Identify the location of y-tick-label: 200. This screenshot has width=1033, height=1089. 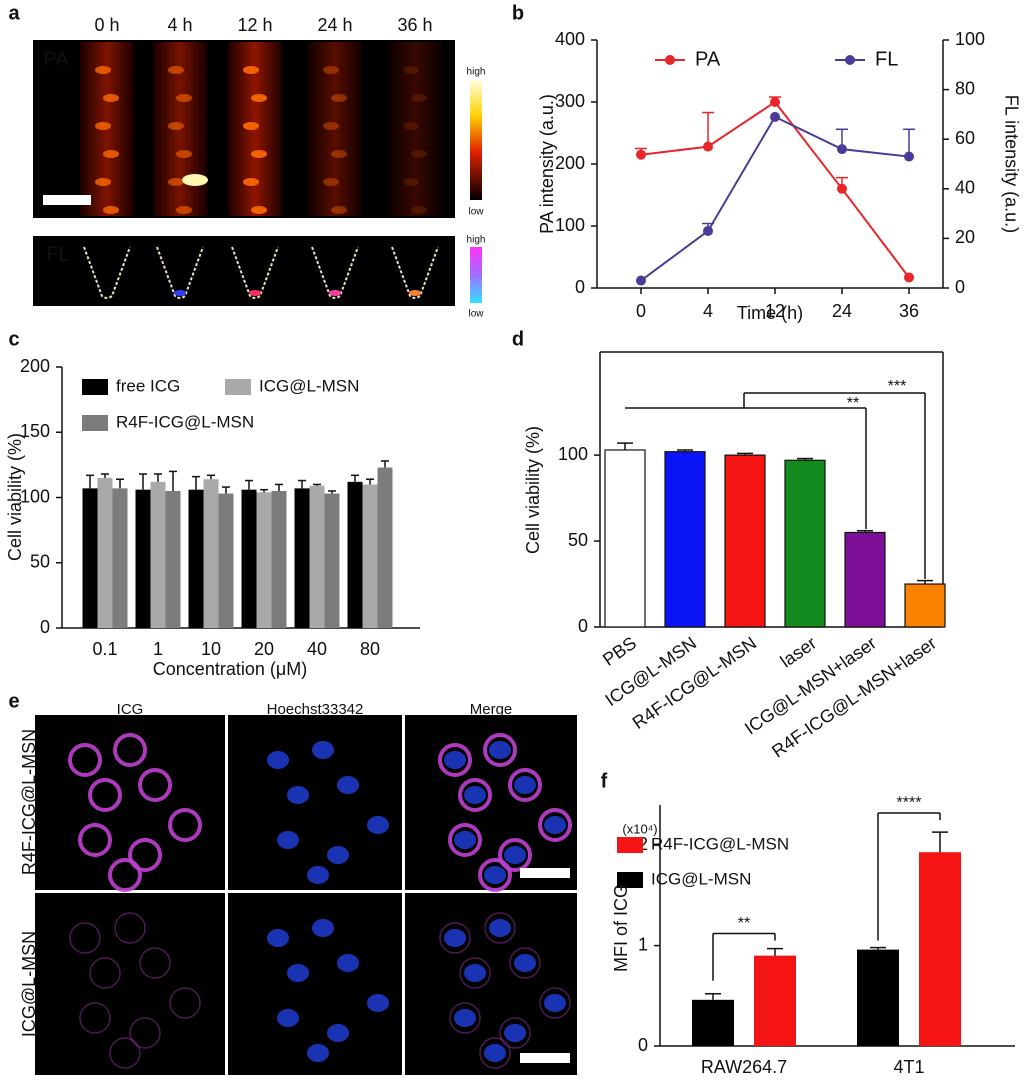
(35, 366).